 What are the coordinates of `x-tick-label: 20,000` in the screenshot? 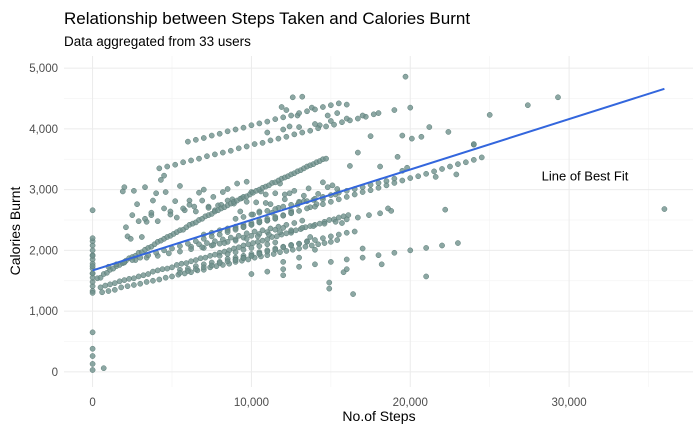 It's located at (410, 403).